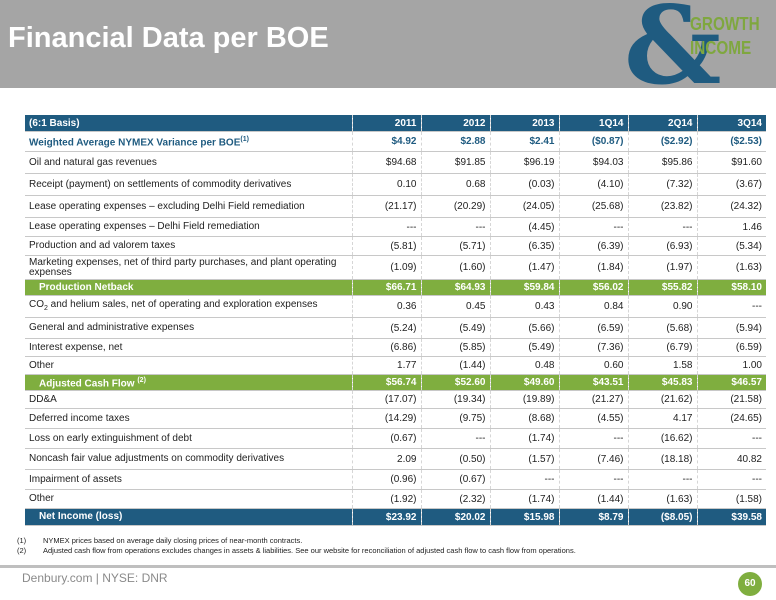 Image resolution: width=776 pixels, height=600 pixels. I want to click on table-cell: (5.66), so click(524, 328).